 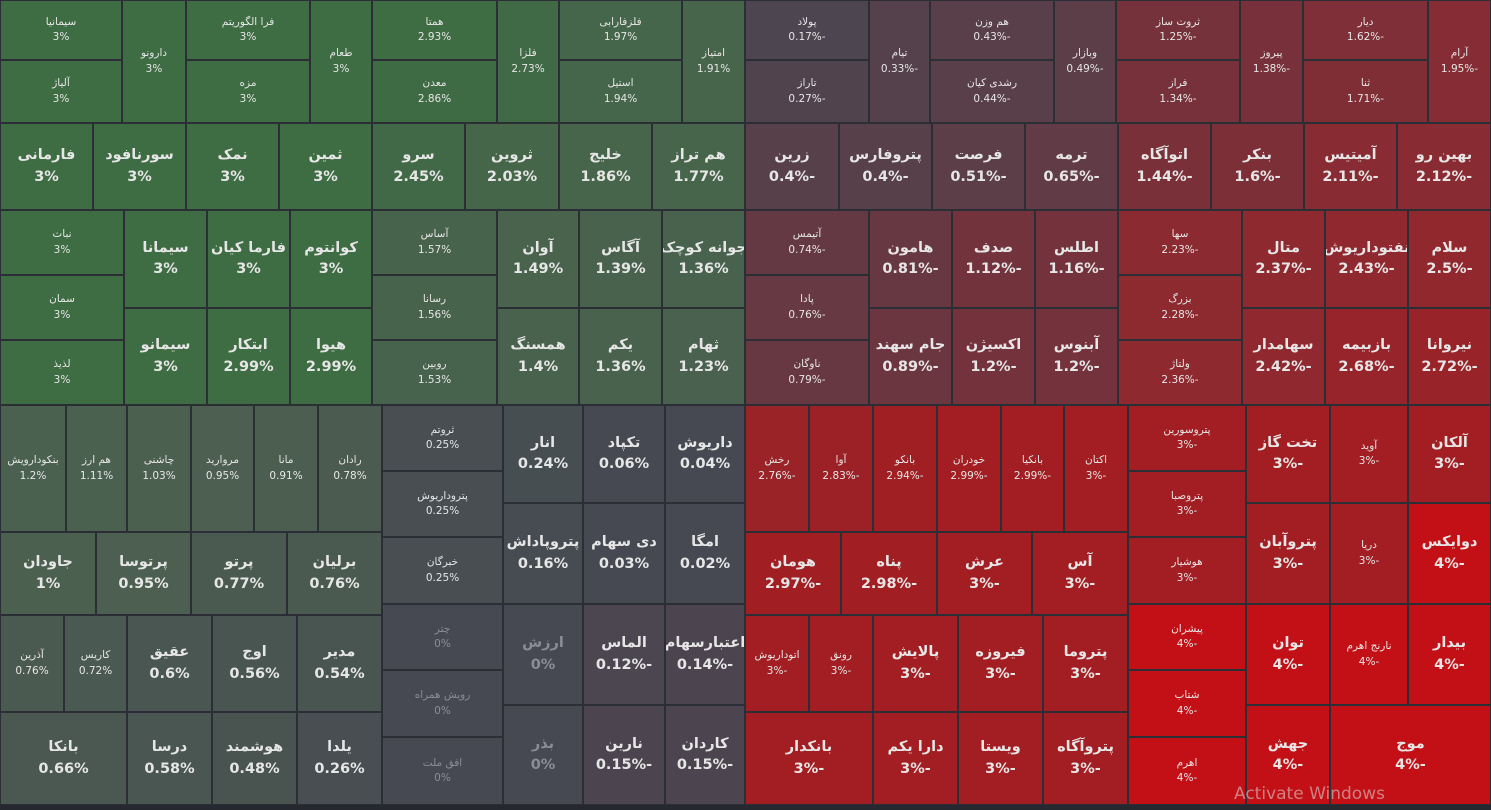 What do you see at coordinates (1257, 166) in the screenshot?
I see `tile: بنکر -1.6%` at bounding box center [1257, 166].